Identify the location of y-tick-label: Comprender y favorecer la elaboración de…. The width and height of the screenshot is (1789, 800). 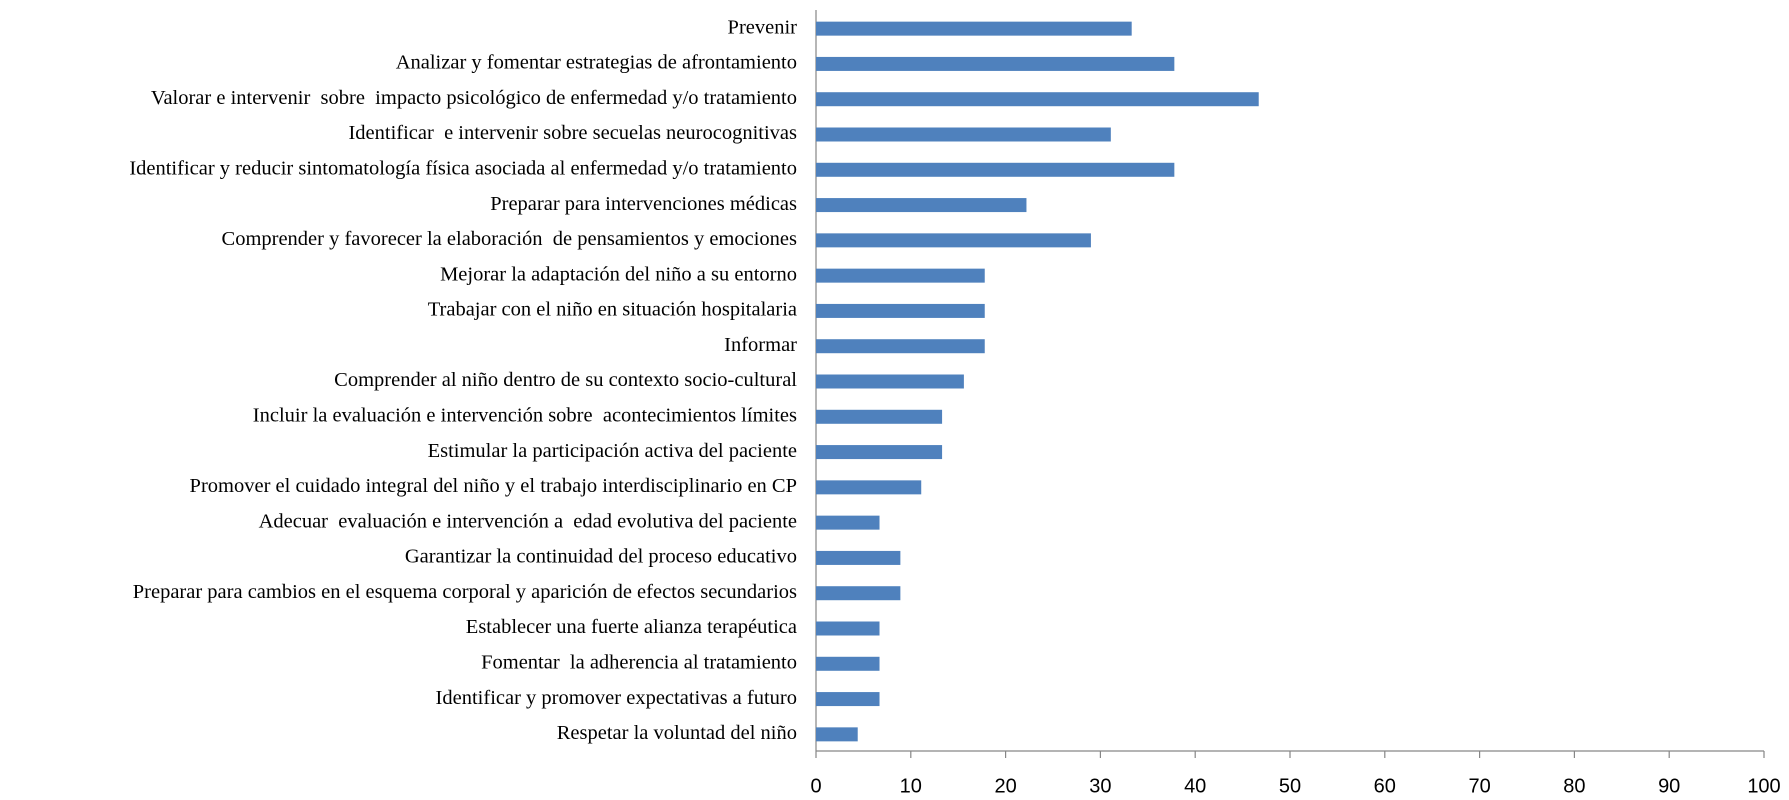
(510, 239).